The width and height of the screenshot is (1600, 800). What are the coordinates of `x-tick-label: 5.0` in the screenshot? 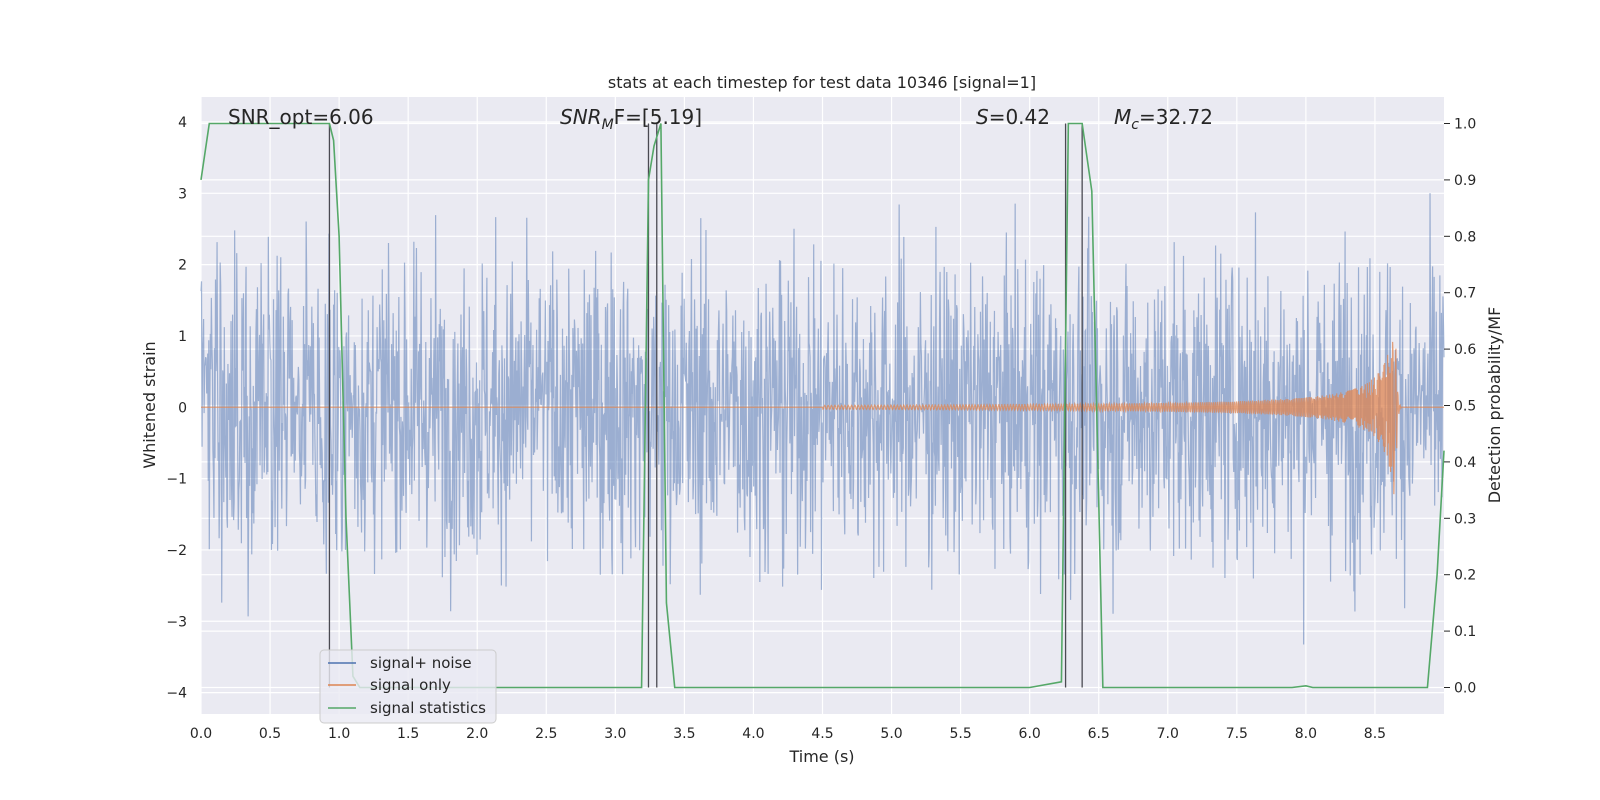 It's located at (891, 734).